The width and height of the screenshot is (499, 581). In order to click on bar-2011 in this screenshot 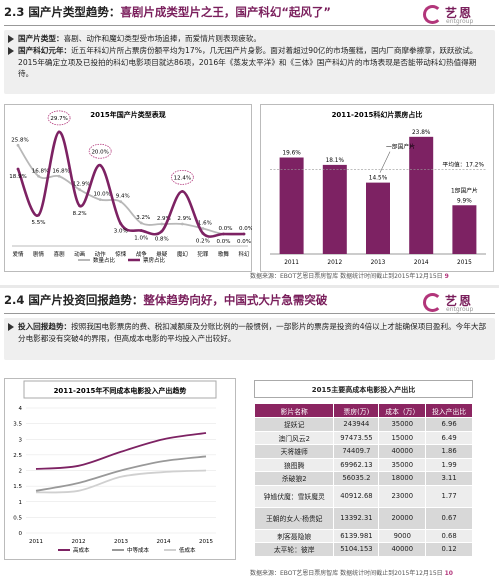, I will do `click(291, 205)`.